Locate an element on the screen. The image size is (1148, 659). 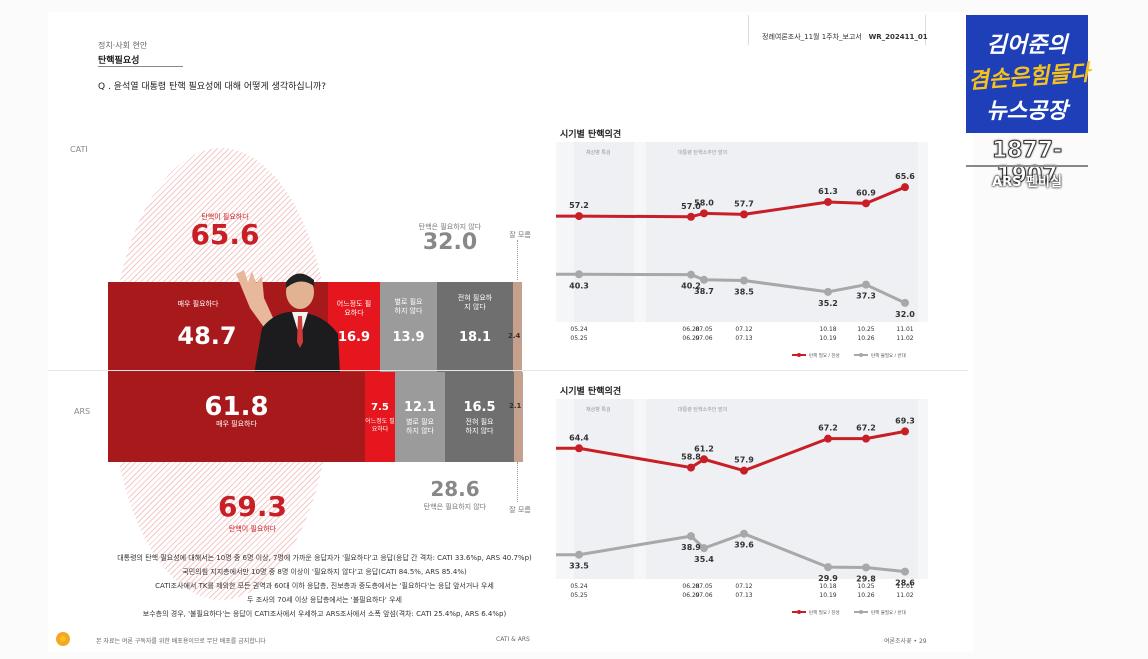
x-tick-label: 10.18 is located at coordinates (827, 586).